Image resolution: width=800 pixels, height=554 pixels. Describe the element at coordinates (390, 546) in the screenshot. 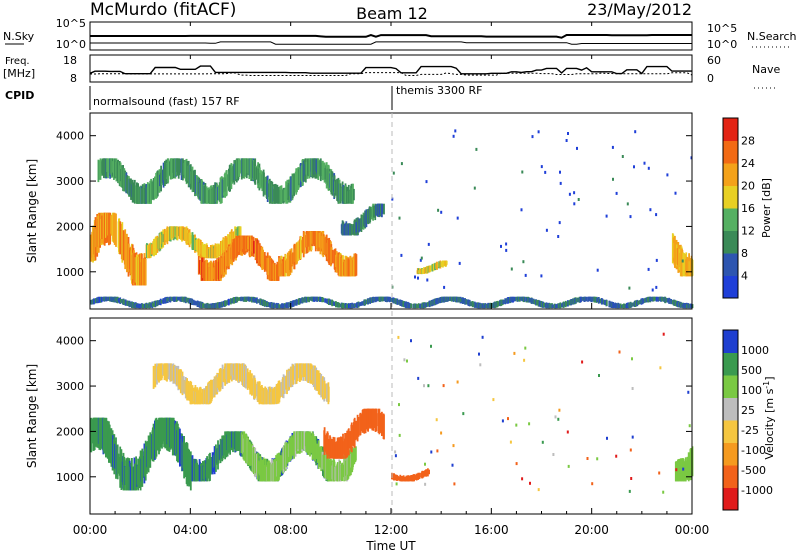

I see `time-axis-label: Time UT` at that location.